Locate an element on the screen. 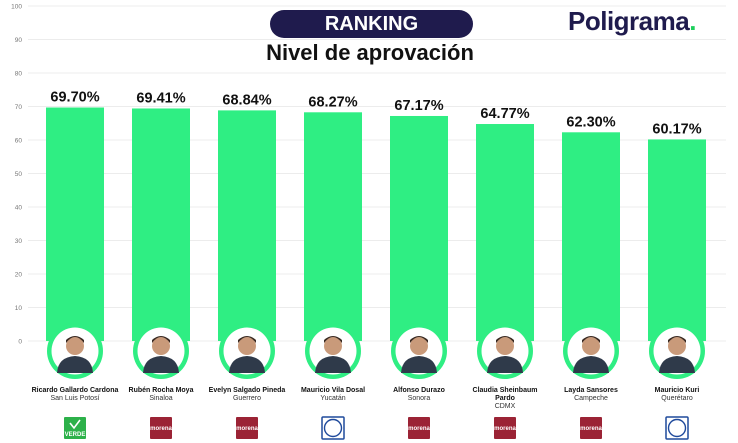 This screenshot has width=738, height=443. person-state: Sonora is located at coordinates (419, 398).